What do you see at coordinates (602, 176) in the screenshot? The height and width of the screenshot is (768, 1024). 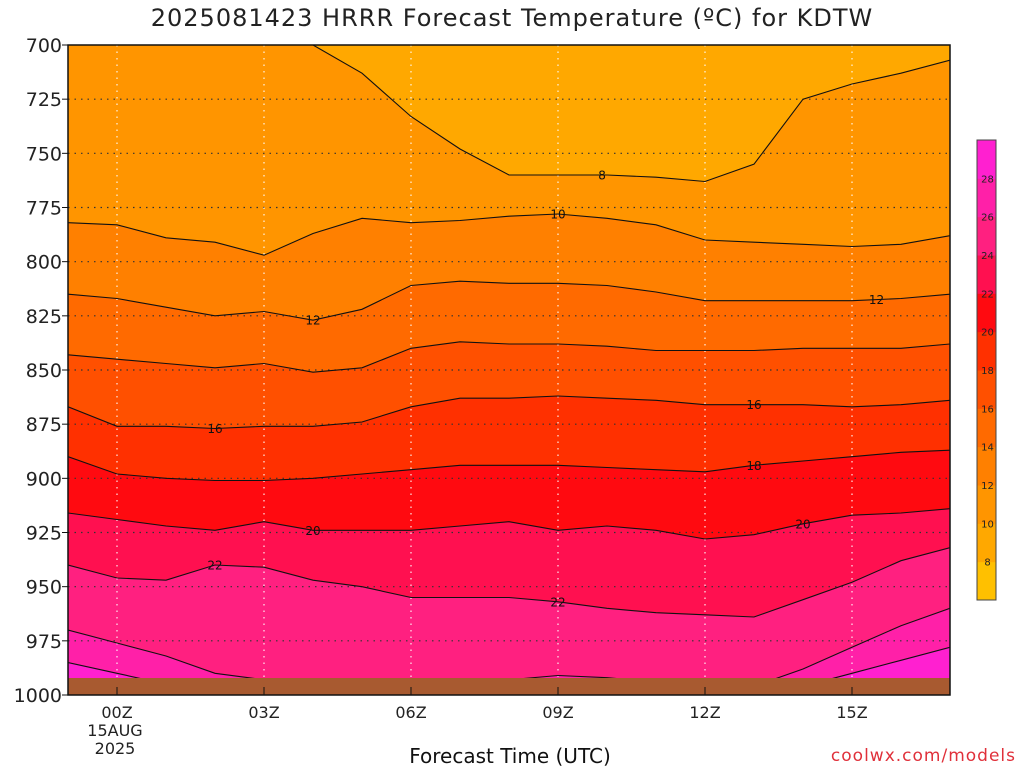 I see `isotherm-label: 8` at bounding box center [602, 176].